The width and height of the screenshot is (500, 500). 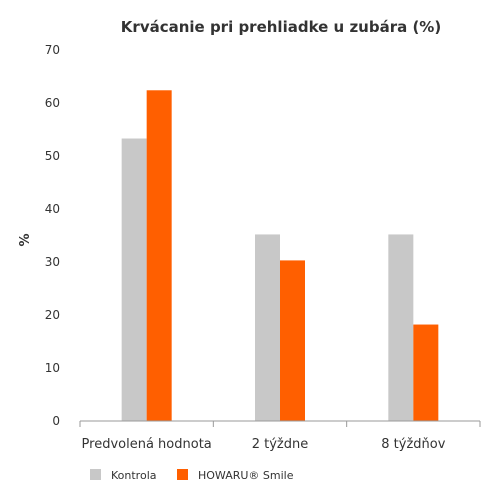 What do you see at coordinates (56, 421) in the screenshot?
I see `y-tick-label: 0` at bounding box center [56, 421].